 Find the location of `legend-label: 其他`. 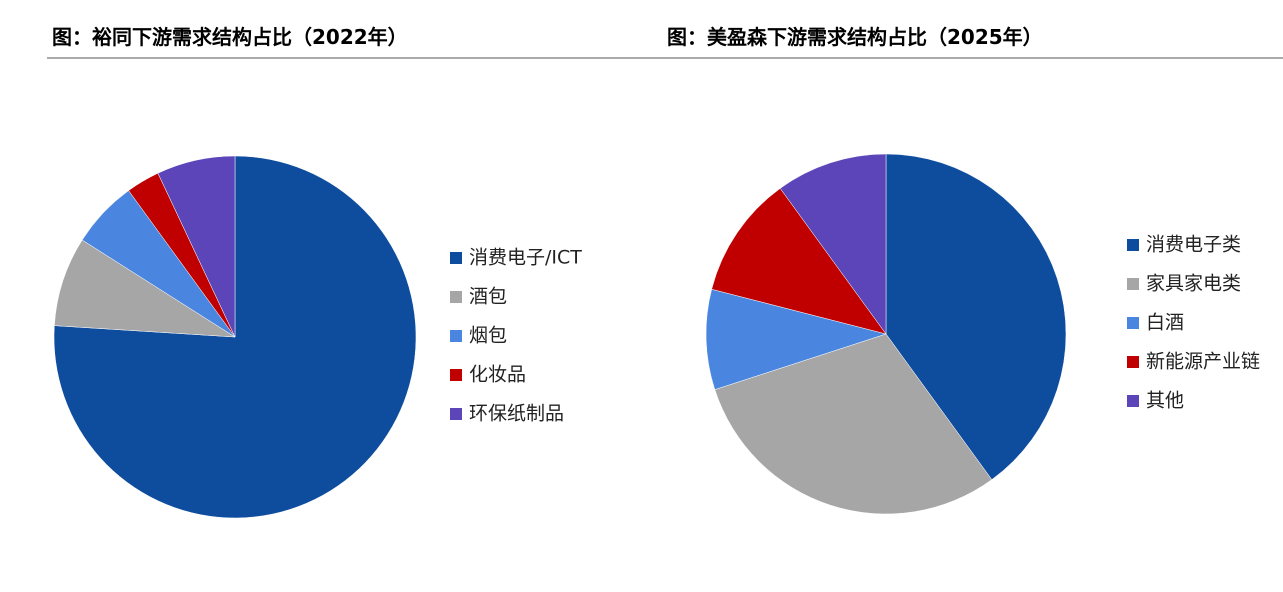

legend-label: 其他 is located at coordinates (1165, 401).